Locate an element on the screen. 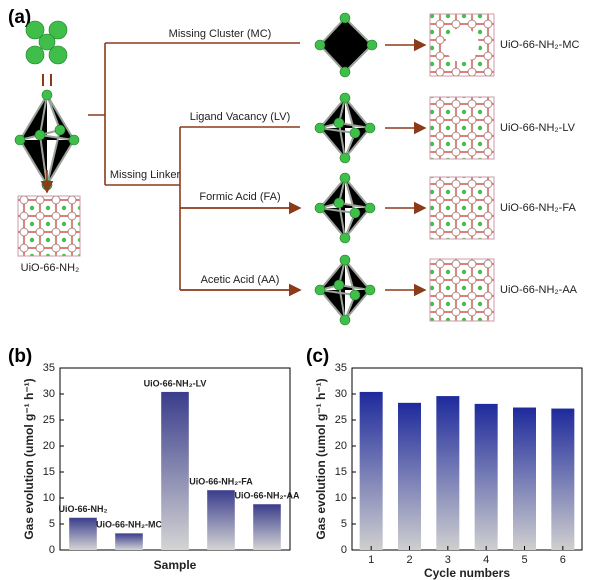 The width and height of the screenshot is (600, 580). bar-label: UiO-66-NH₂-AA is located at coordinates (268, 496).